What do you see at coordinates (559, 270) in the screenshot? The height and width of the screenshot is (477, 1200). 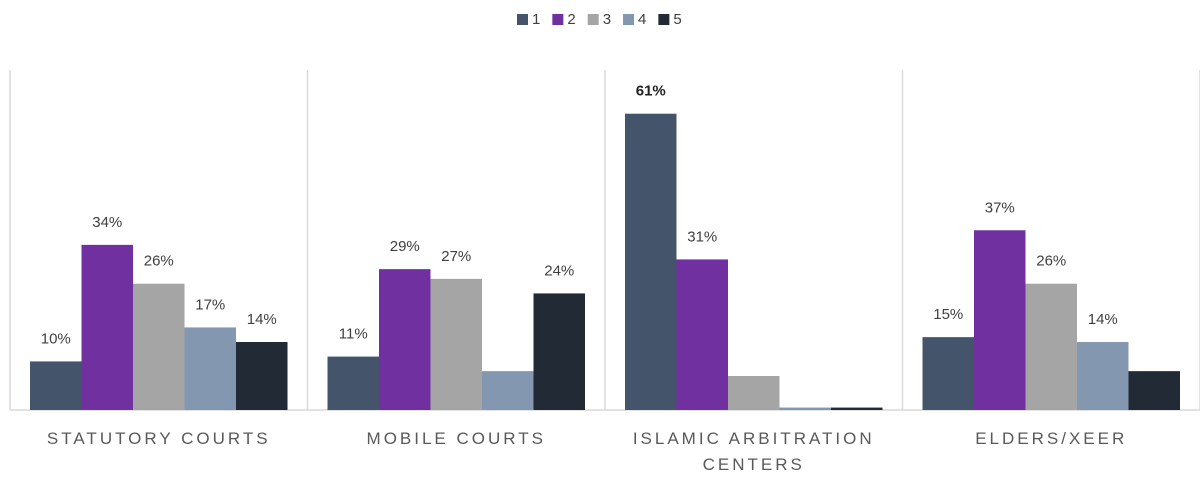 I see `data-label: 24%` at bounding box center [559, 270].